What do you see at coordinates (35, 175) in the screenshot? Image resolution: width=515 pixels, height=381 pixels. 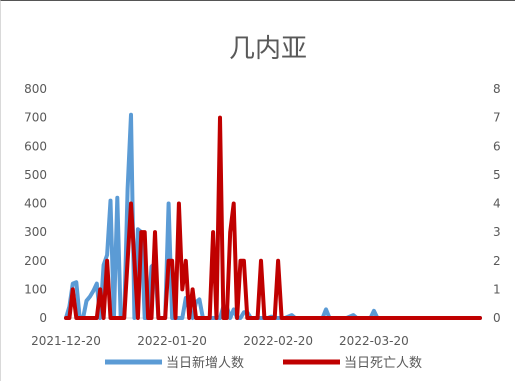 I see `y-left-tick-label: 500` at bounding box center [35, 175].